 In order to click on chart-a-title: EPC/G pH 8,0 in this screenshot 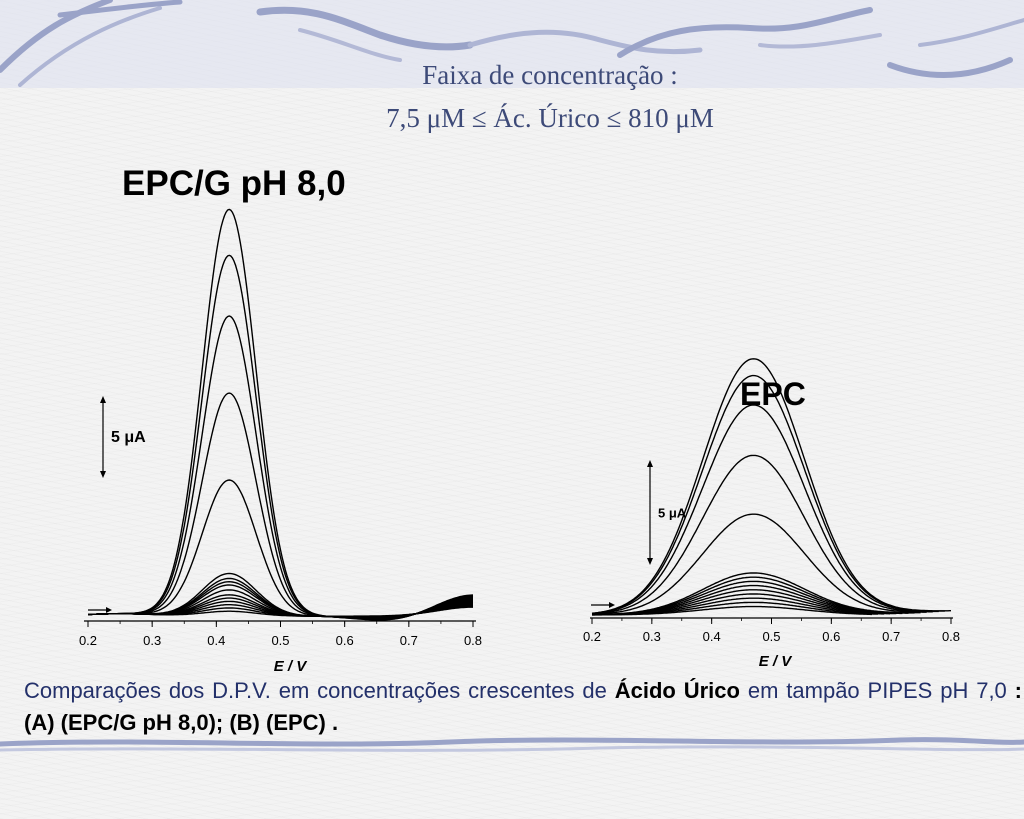, I will do `click(234, 183)`.